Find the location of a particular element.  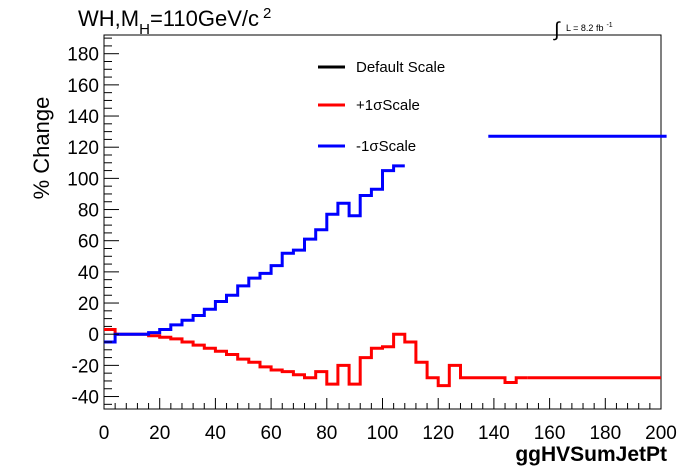

title-rest: =110GeV/c is located at coordinates (204, 18).